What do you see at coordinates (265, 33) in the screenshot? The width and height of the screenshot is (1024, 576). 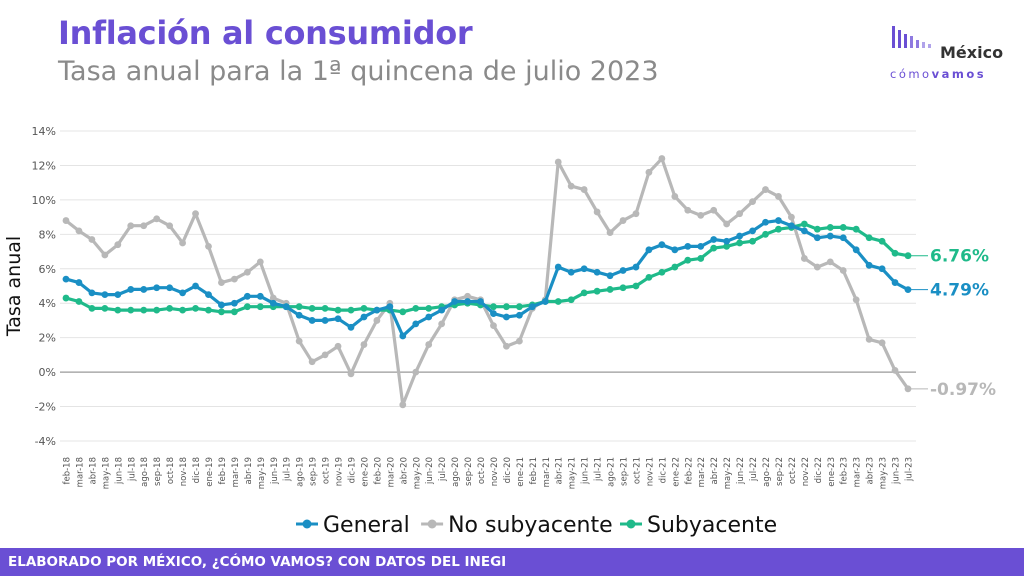 I see `chart-title: Inflación al consumidor` at bounding box center [265, 33].